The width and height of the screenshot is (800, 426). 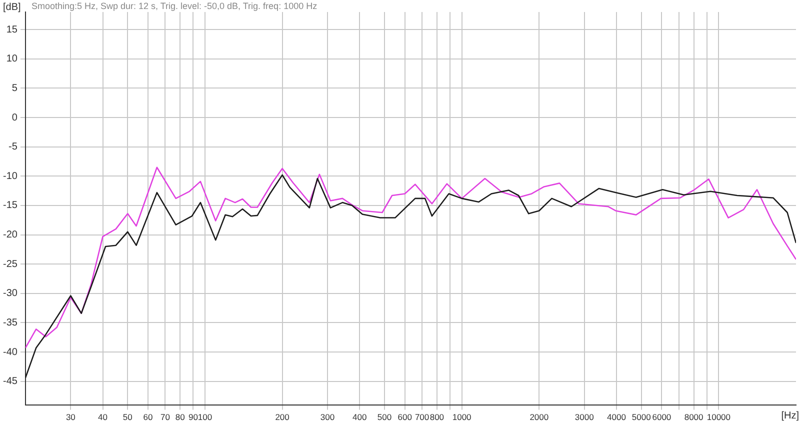 What do you see at coordinates (10, 264) in the screenshot?
I see `y-tick-label: -25` at bounding box center [10, 264].